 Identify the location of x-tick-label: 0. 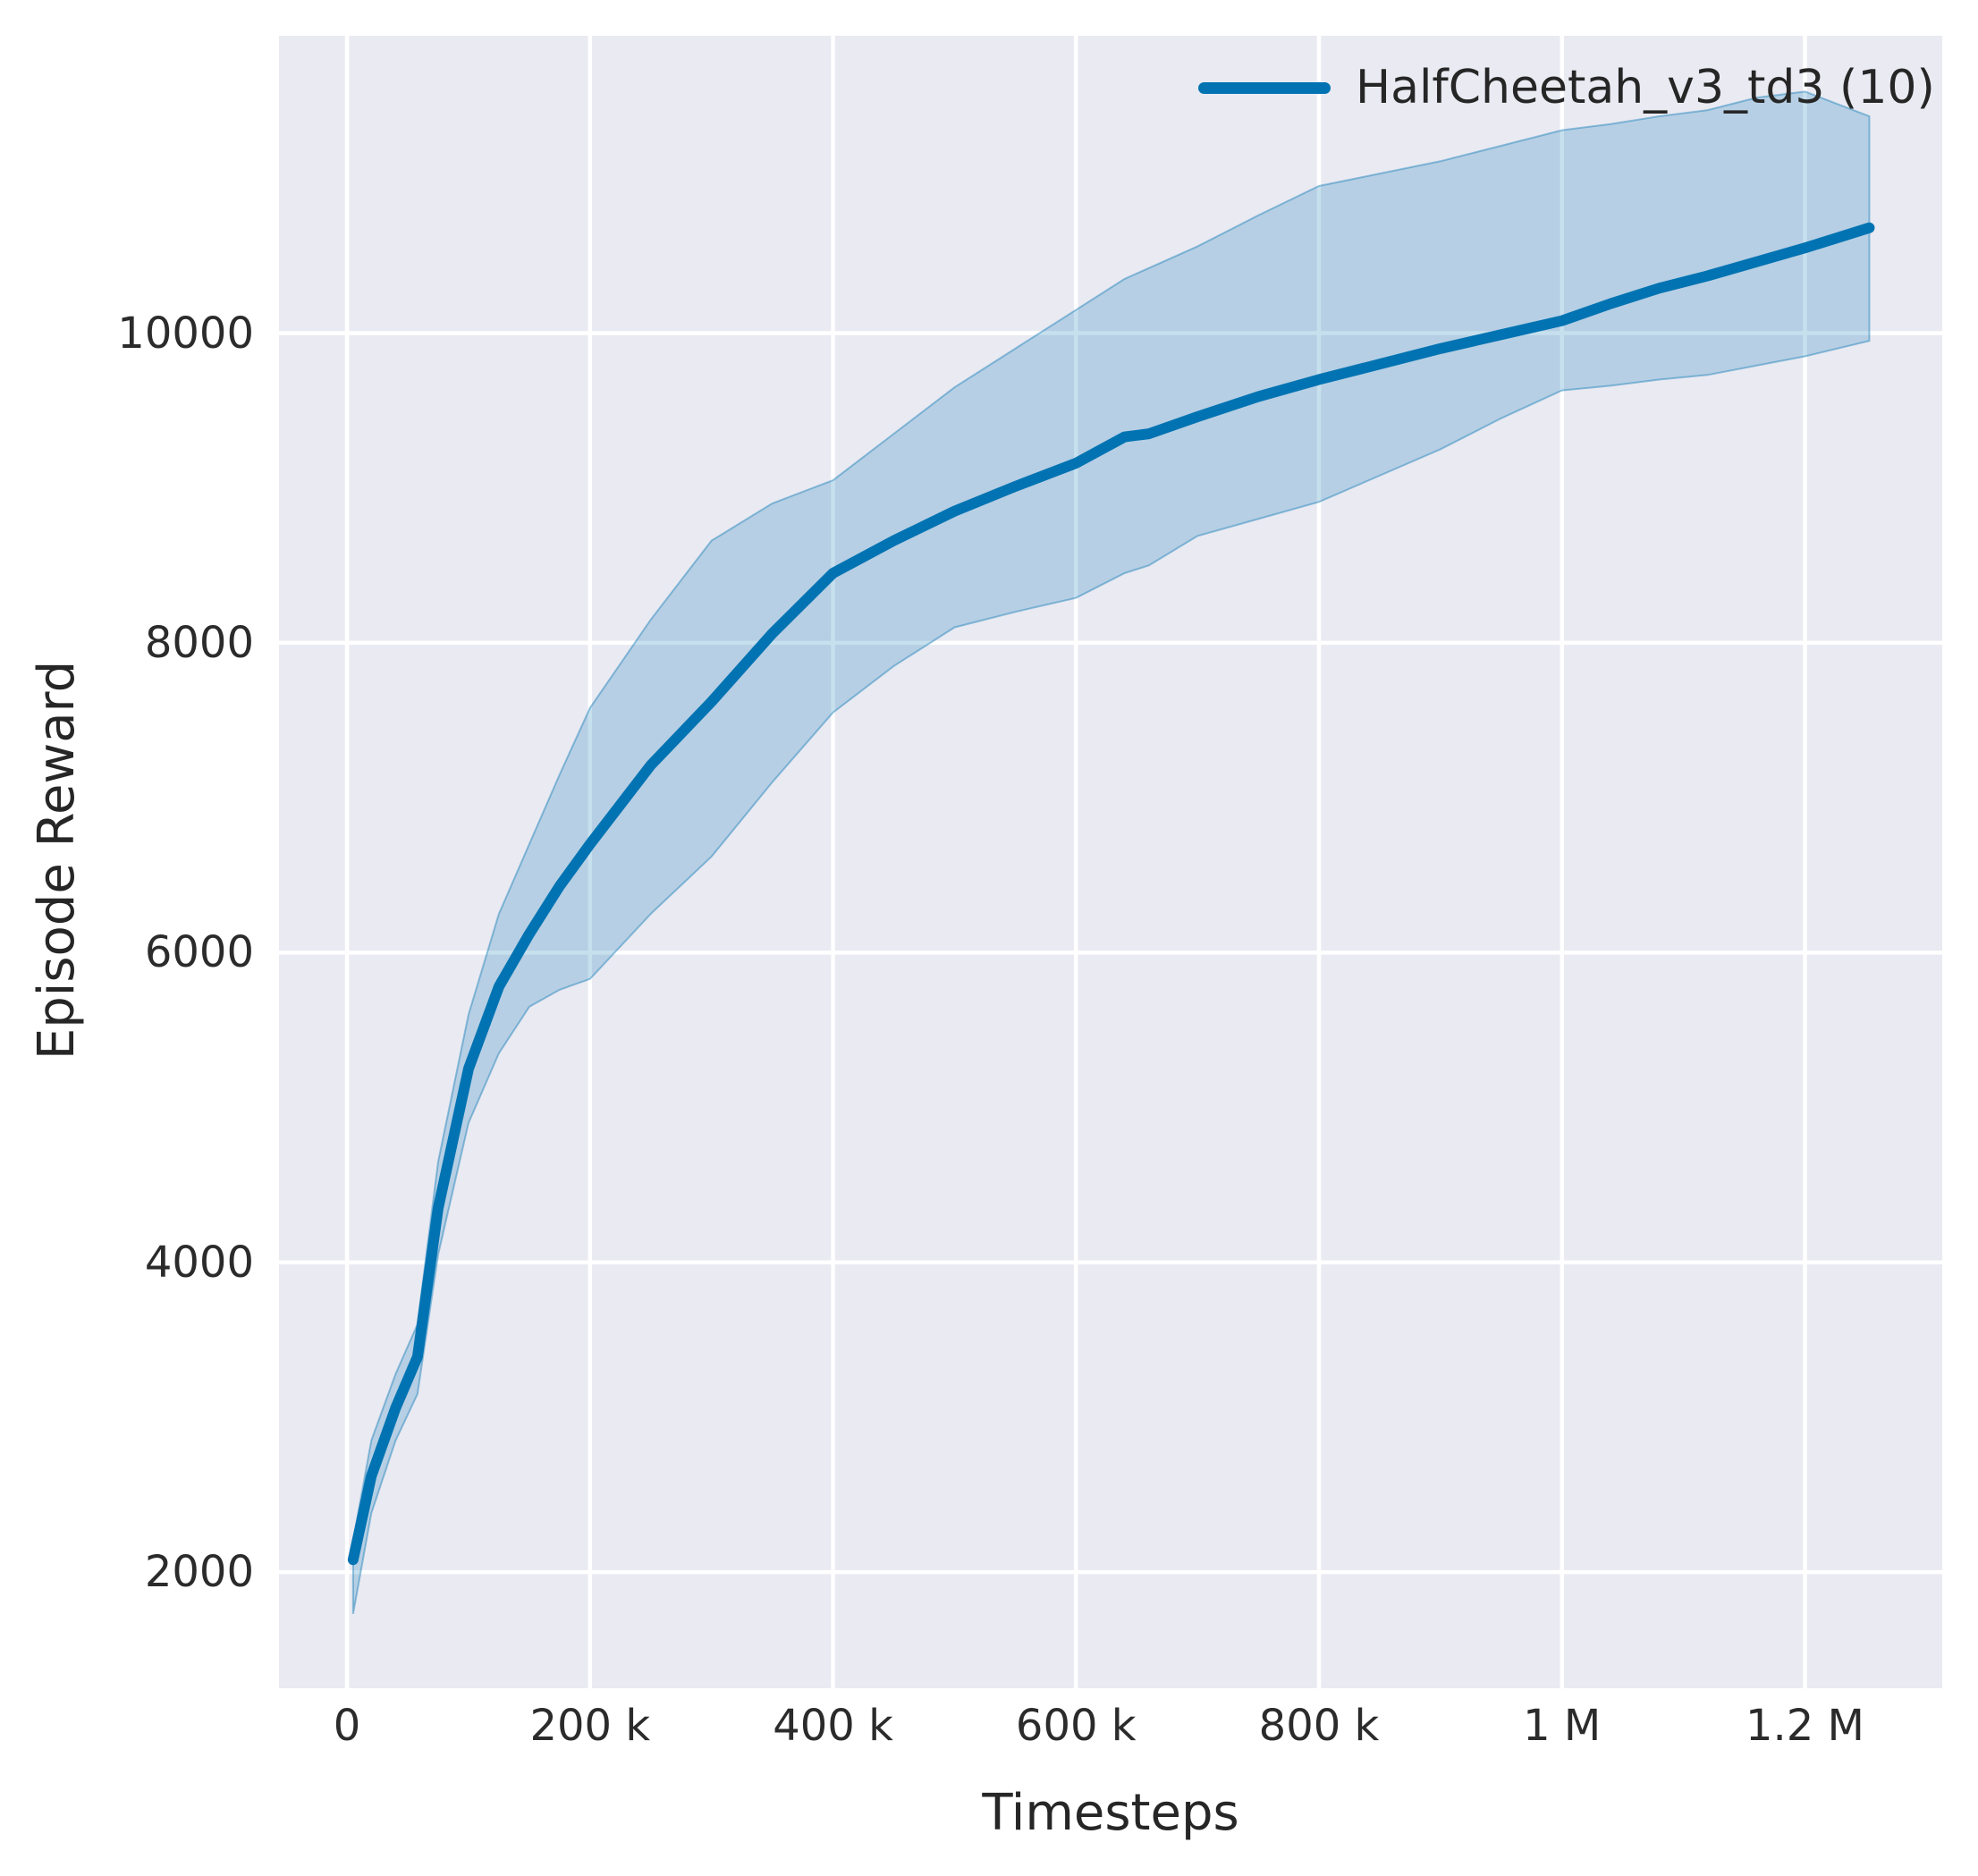
(347, 1726).